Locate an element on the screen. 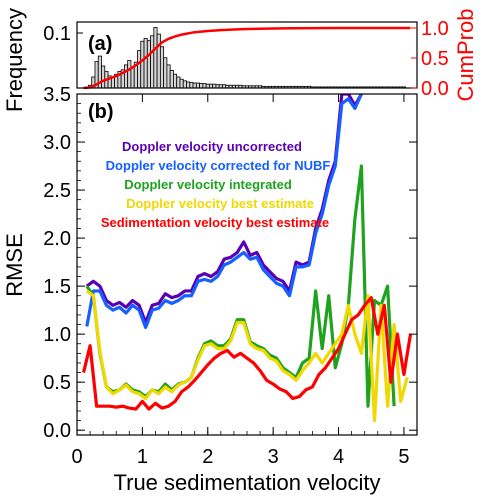 The image size is (484, 497). panel-a-right-axis: 0.0 0.5 1.0 is located at coordinates (430, 59).